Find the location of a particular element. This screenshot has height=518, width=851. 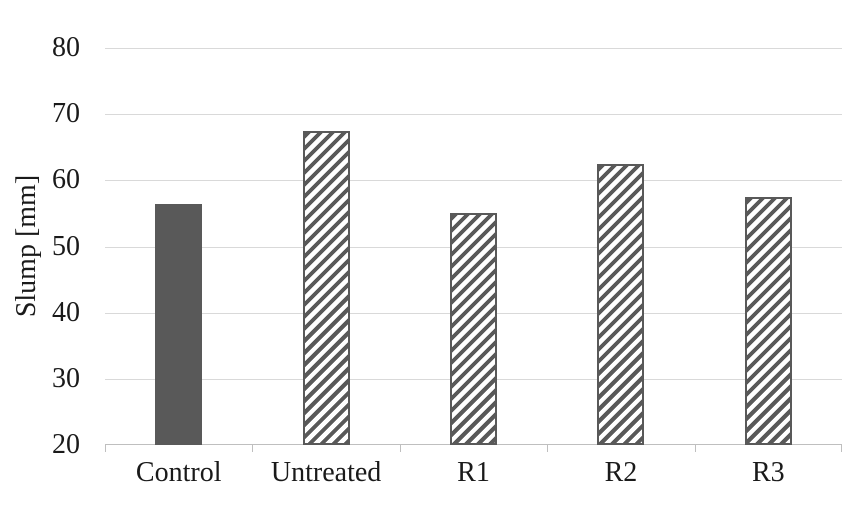

x-category-label-r1: R1 is located at coordinates (473, 472).